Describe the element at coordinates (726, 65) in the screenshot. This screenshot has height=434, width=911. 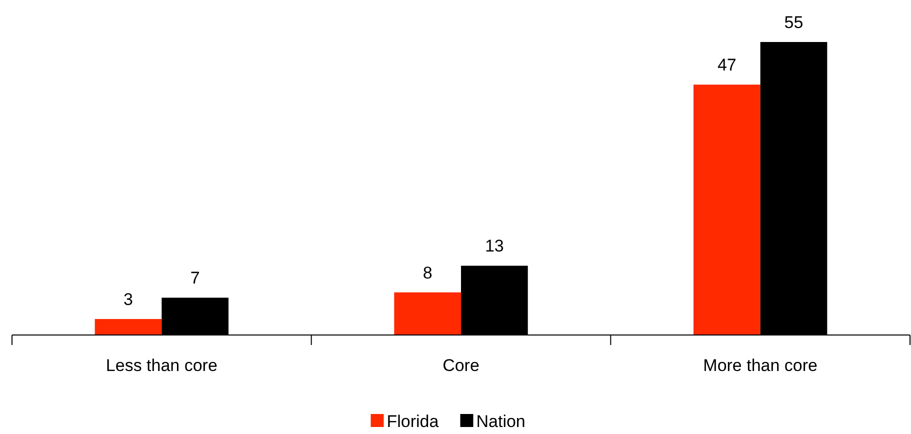
I see `data-label: 47` at that location.